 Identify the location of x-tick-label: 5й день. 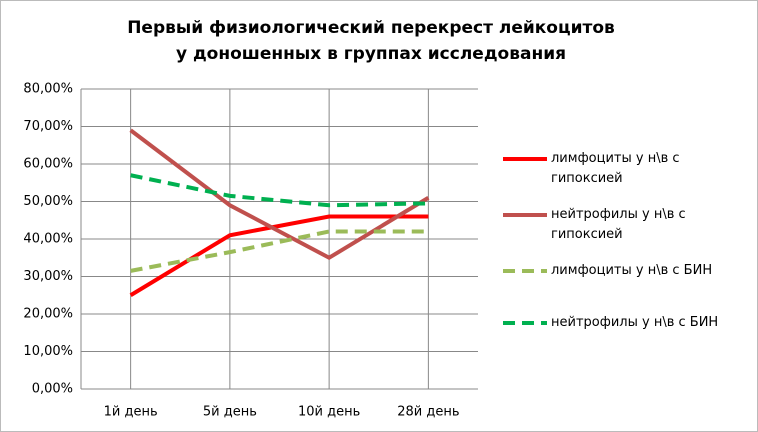
(230, 412).